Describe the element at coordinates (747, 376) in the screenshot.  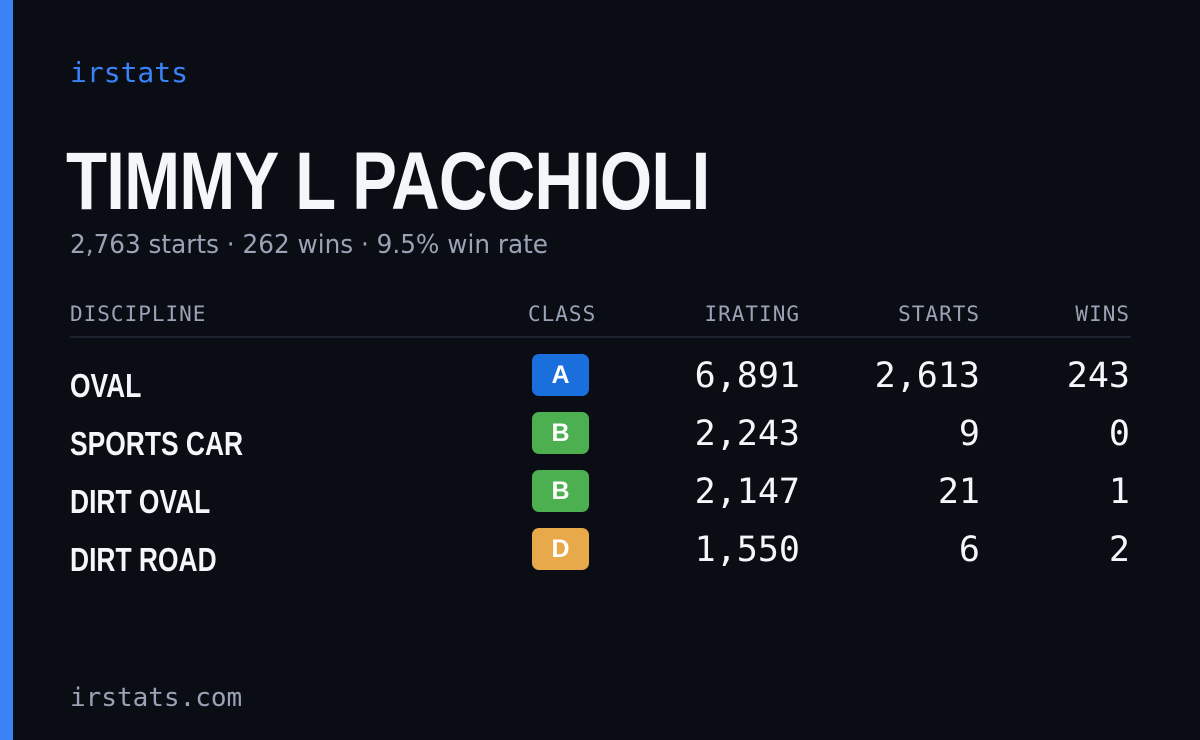
I see `irating-value: 6,891` at that location.